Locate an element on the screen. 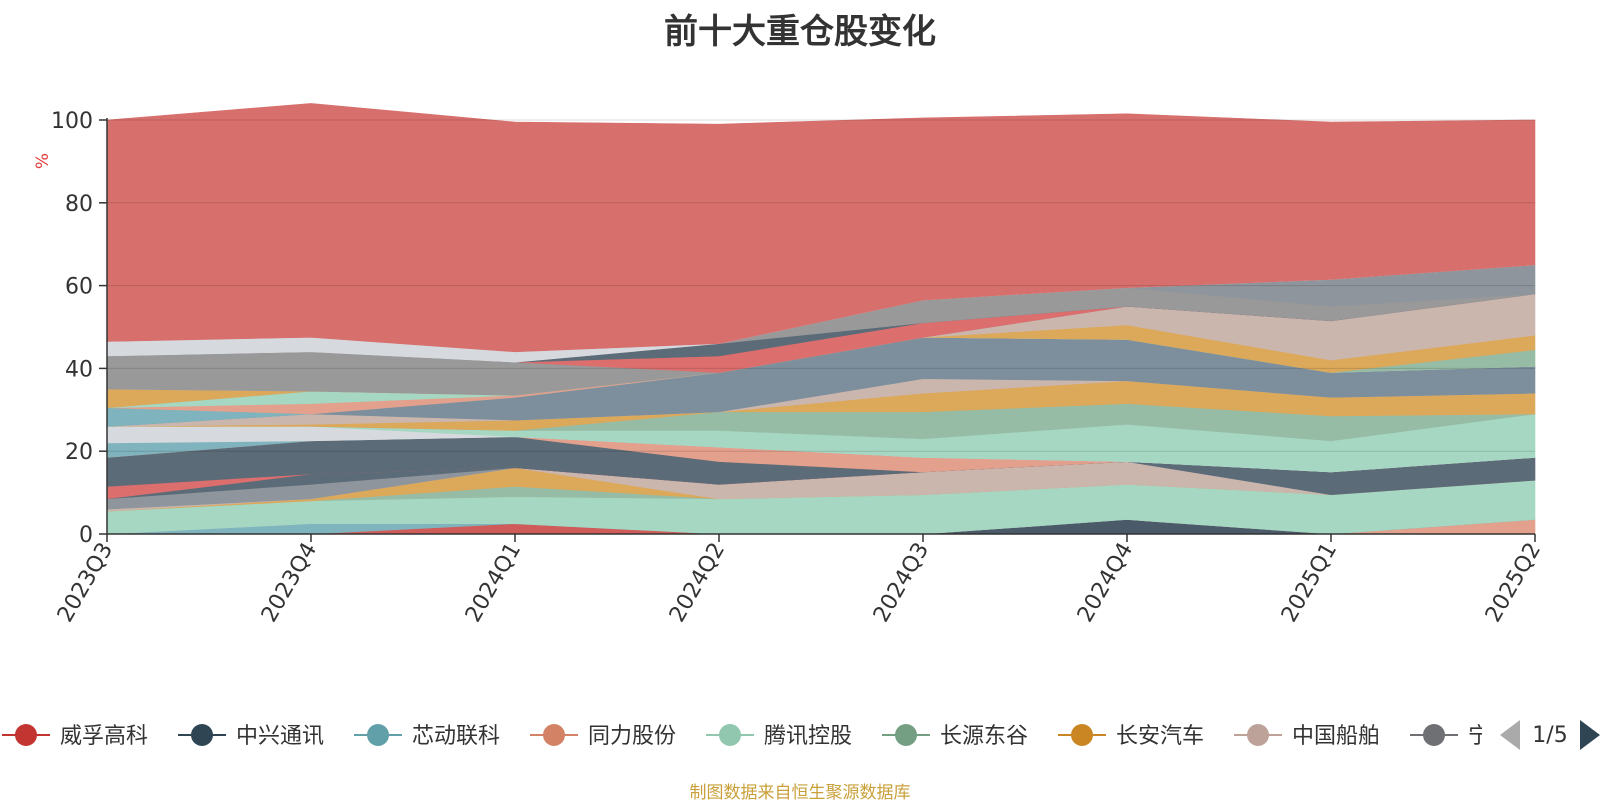 This screenshot has height=803, width=1600. legend-item: 宁德时代 is located at coordinates (1483, 736).